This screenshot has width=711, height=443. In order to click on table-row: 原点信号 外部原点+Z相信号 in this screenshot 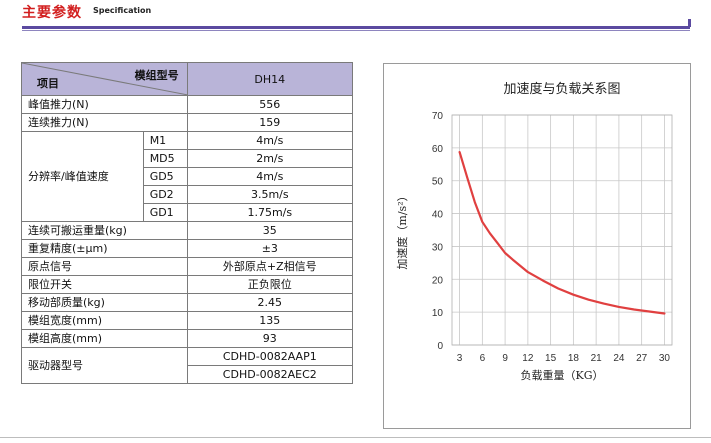, I will do `click(187, 266)`.